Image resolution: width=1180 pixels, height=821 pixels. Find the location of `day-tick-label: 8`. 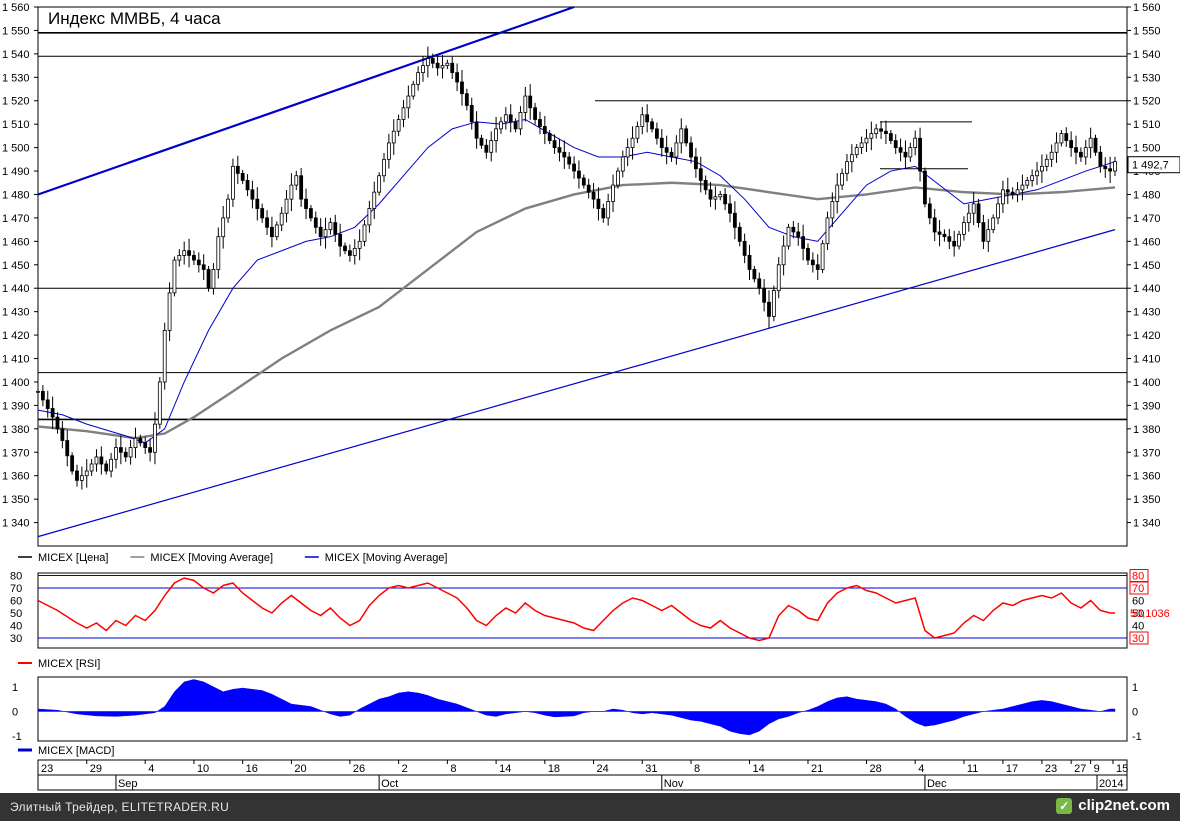

day-tick-label: 8 is located at coordinates (697, 769).